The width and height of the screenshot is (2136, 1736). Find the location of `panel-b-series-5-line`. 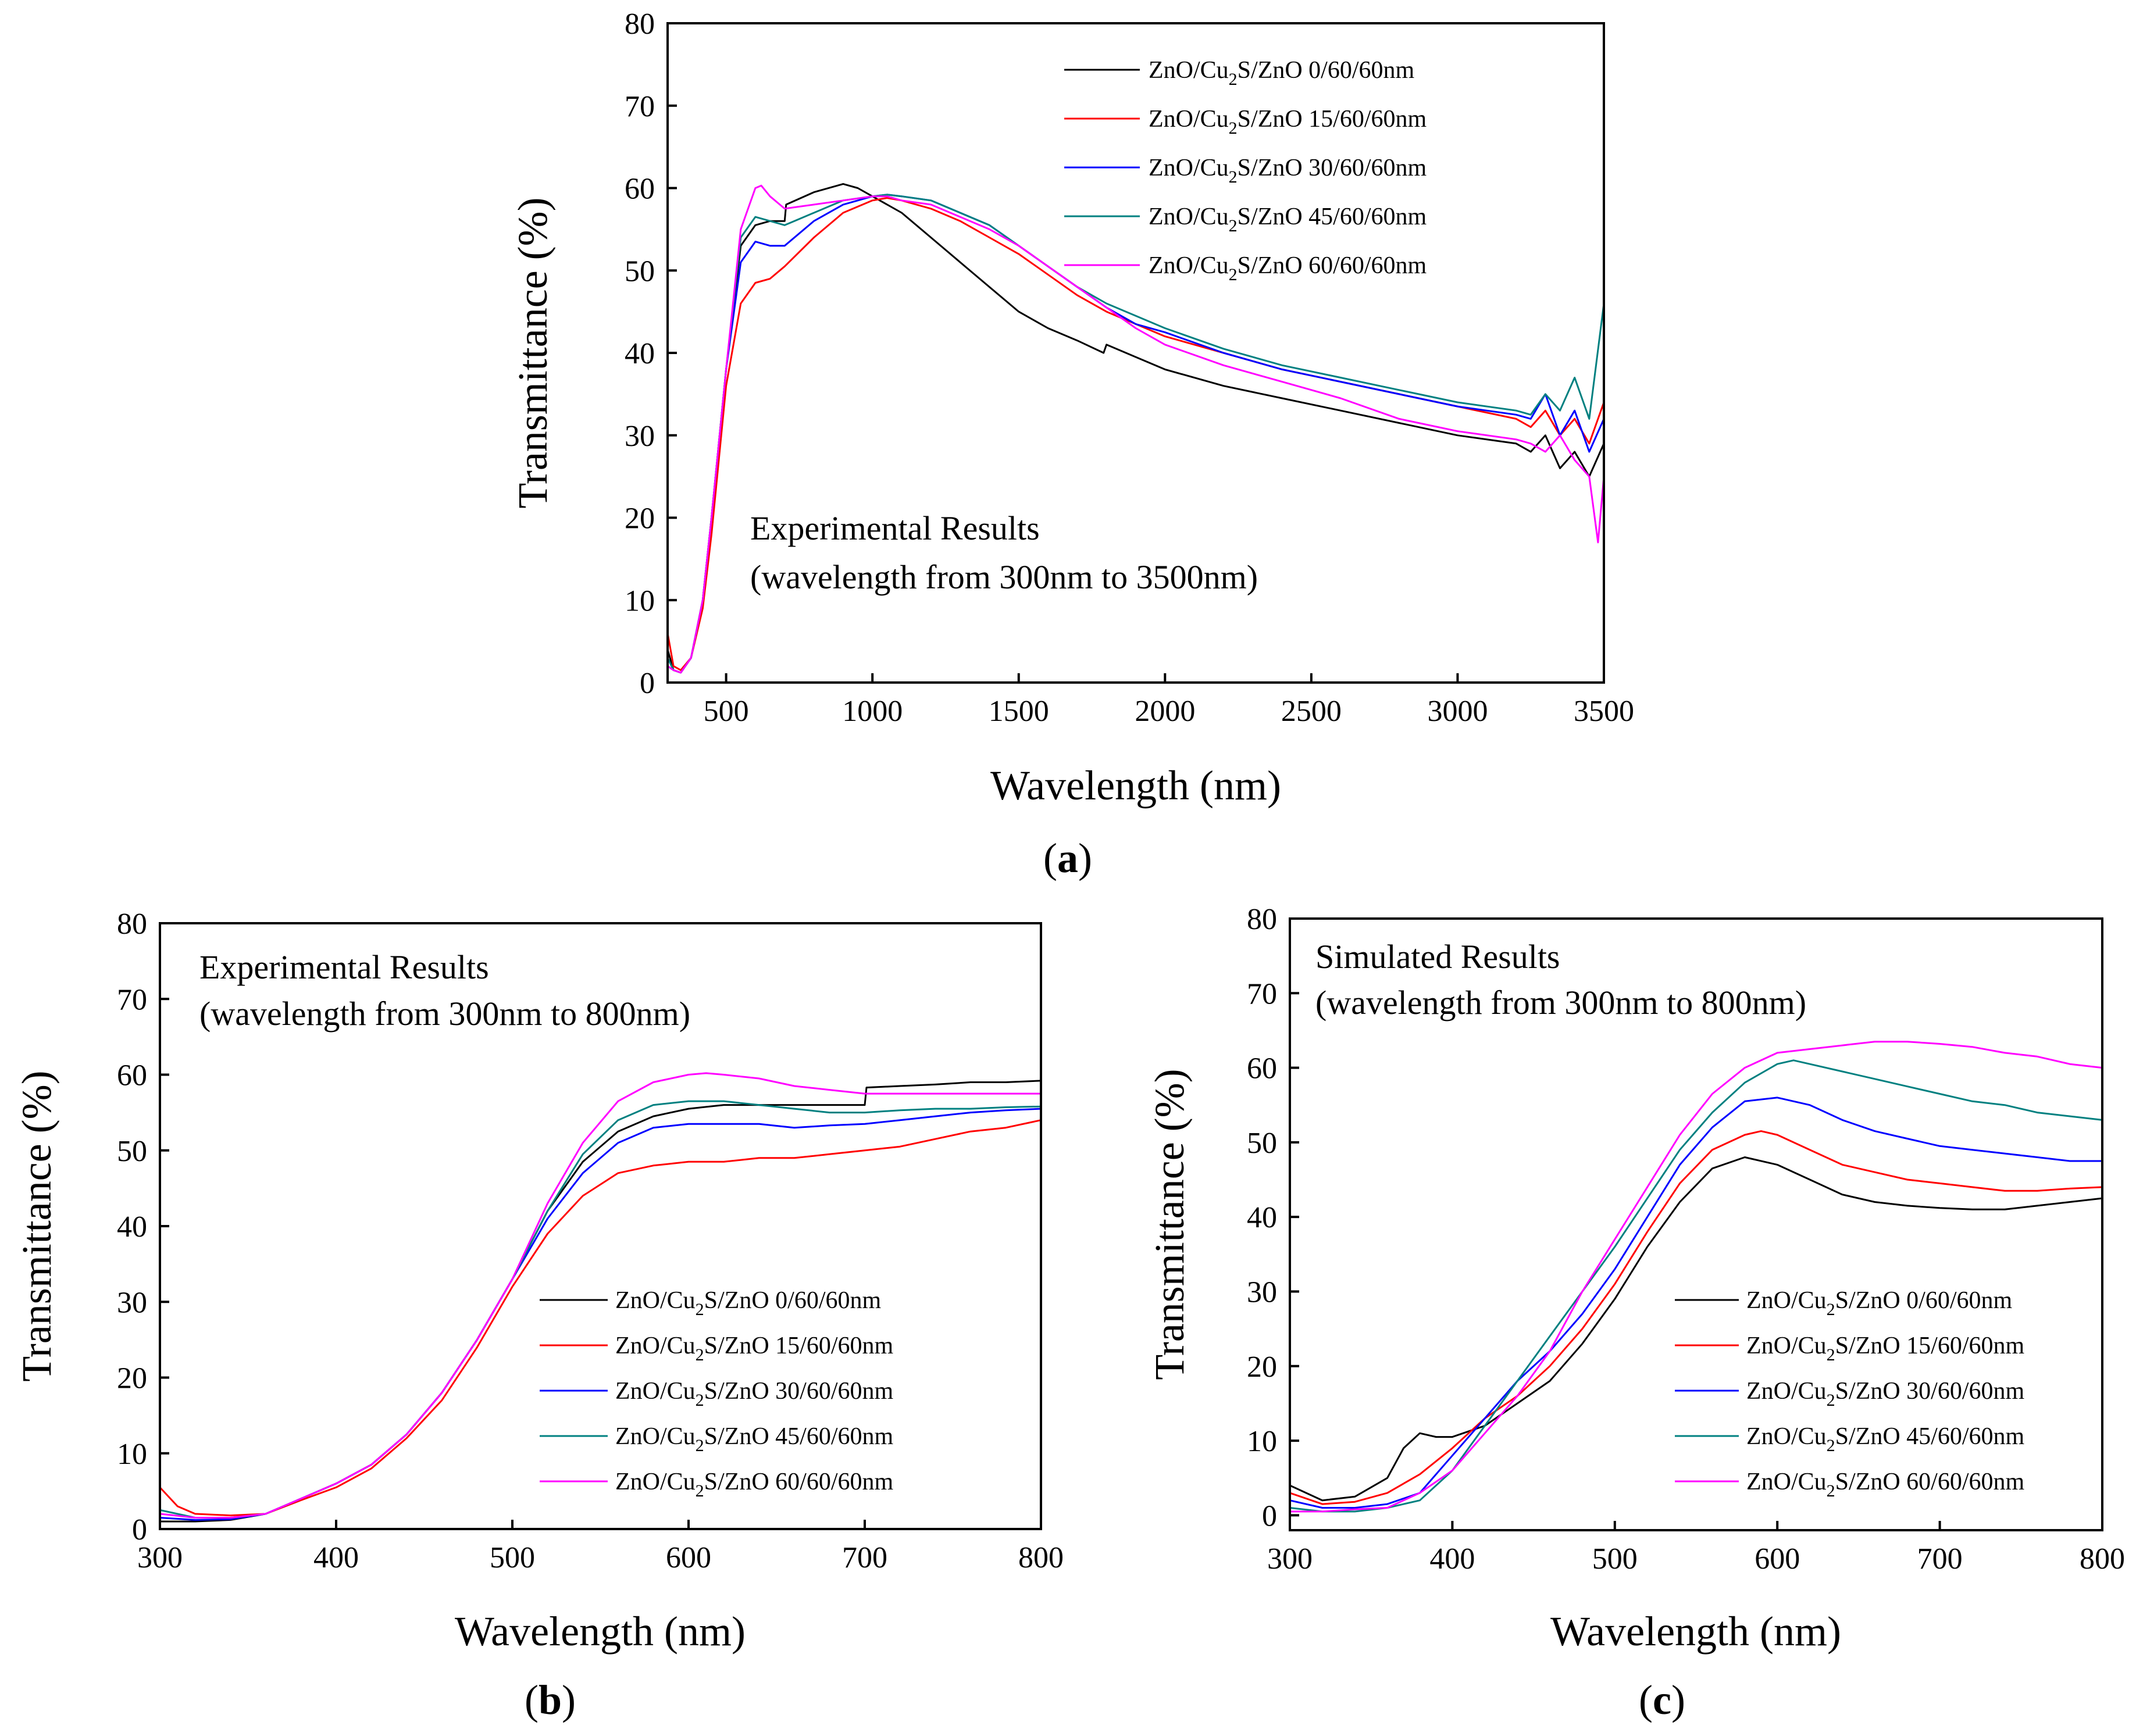

panel-b-series-5-line is located at coordinates (600, 1295).